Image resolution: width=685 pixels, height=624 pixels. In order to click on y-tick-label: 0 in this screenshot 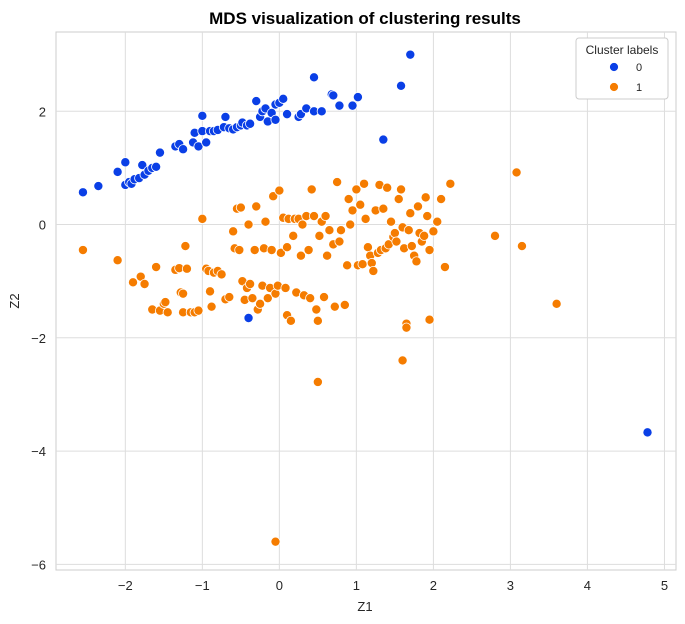, I will do `click(42, 225)`.